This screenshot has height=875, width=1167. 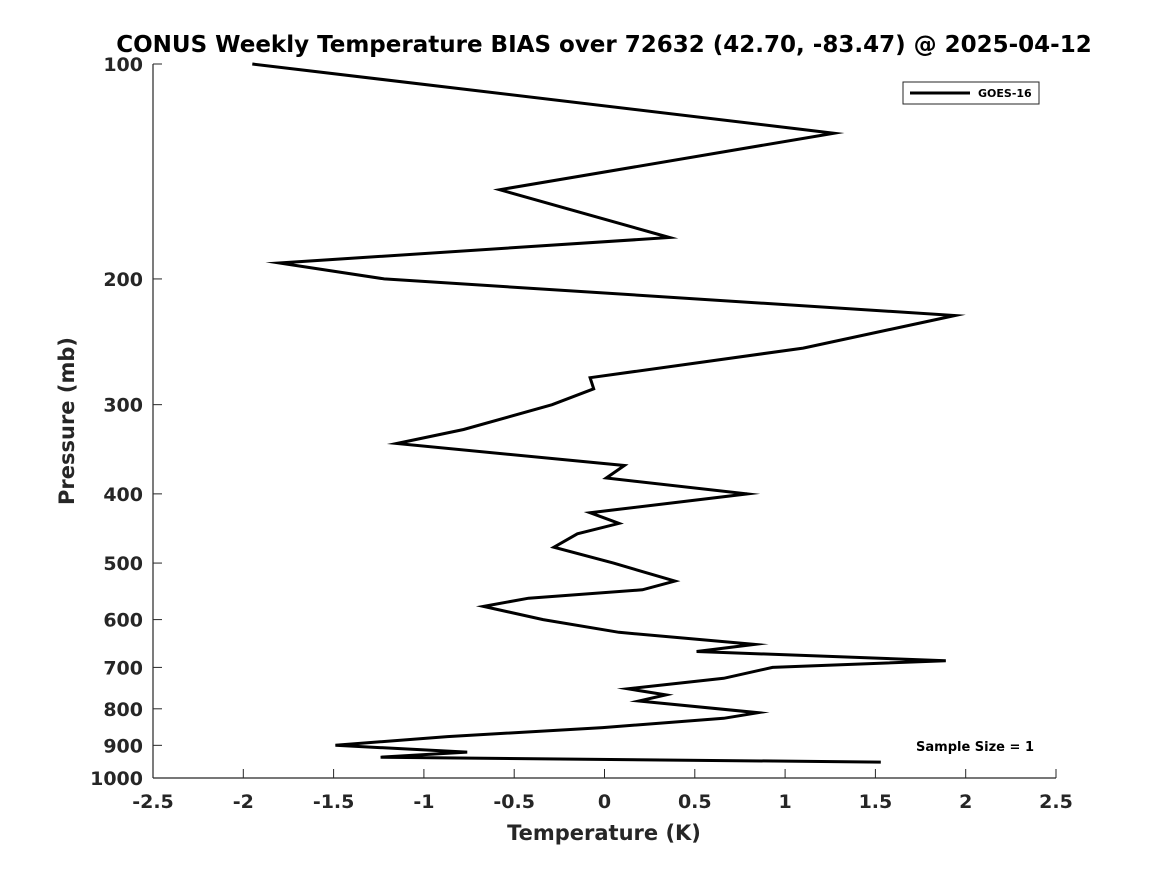 What do you see at coordinates (123, 668) in the screenshot?
I see `y-tick-label: 700` at bounding box center [123, 668].